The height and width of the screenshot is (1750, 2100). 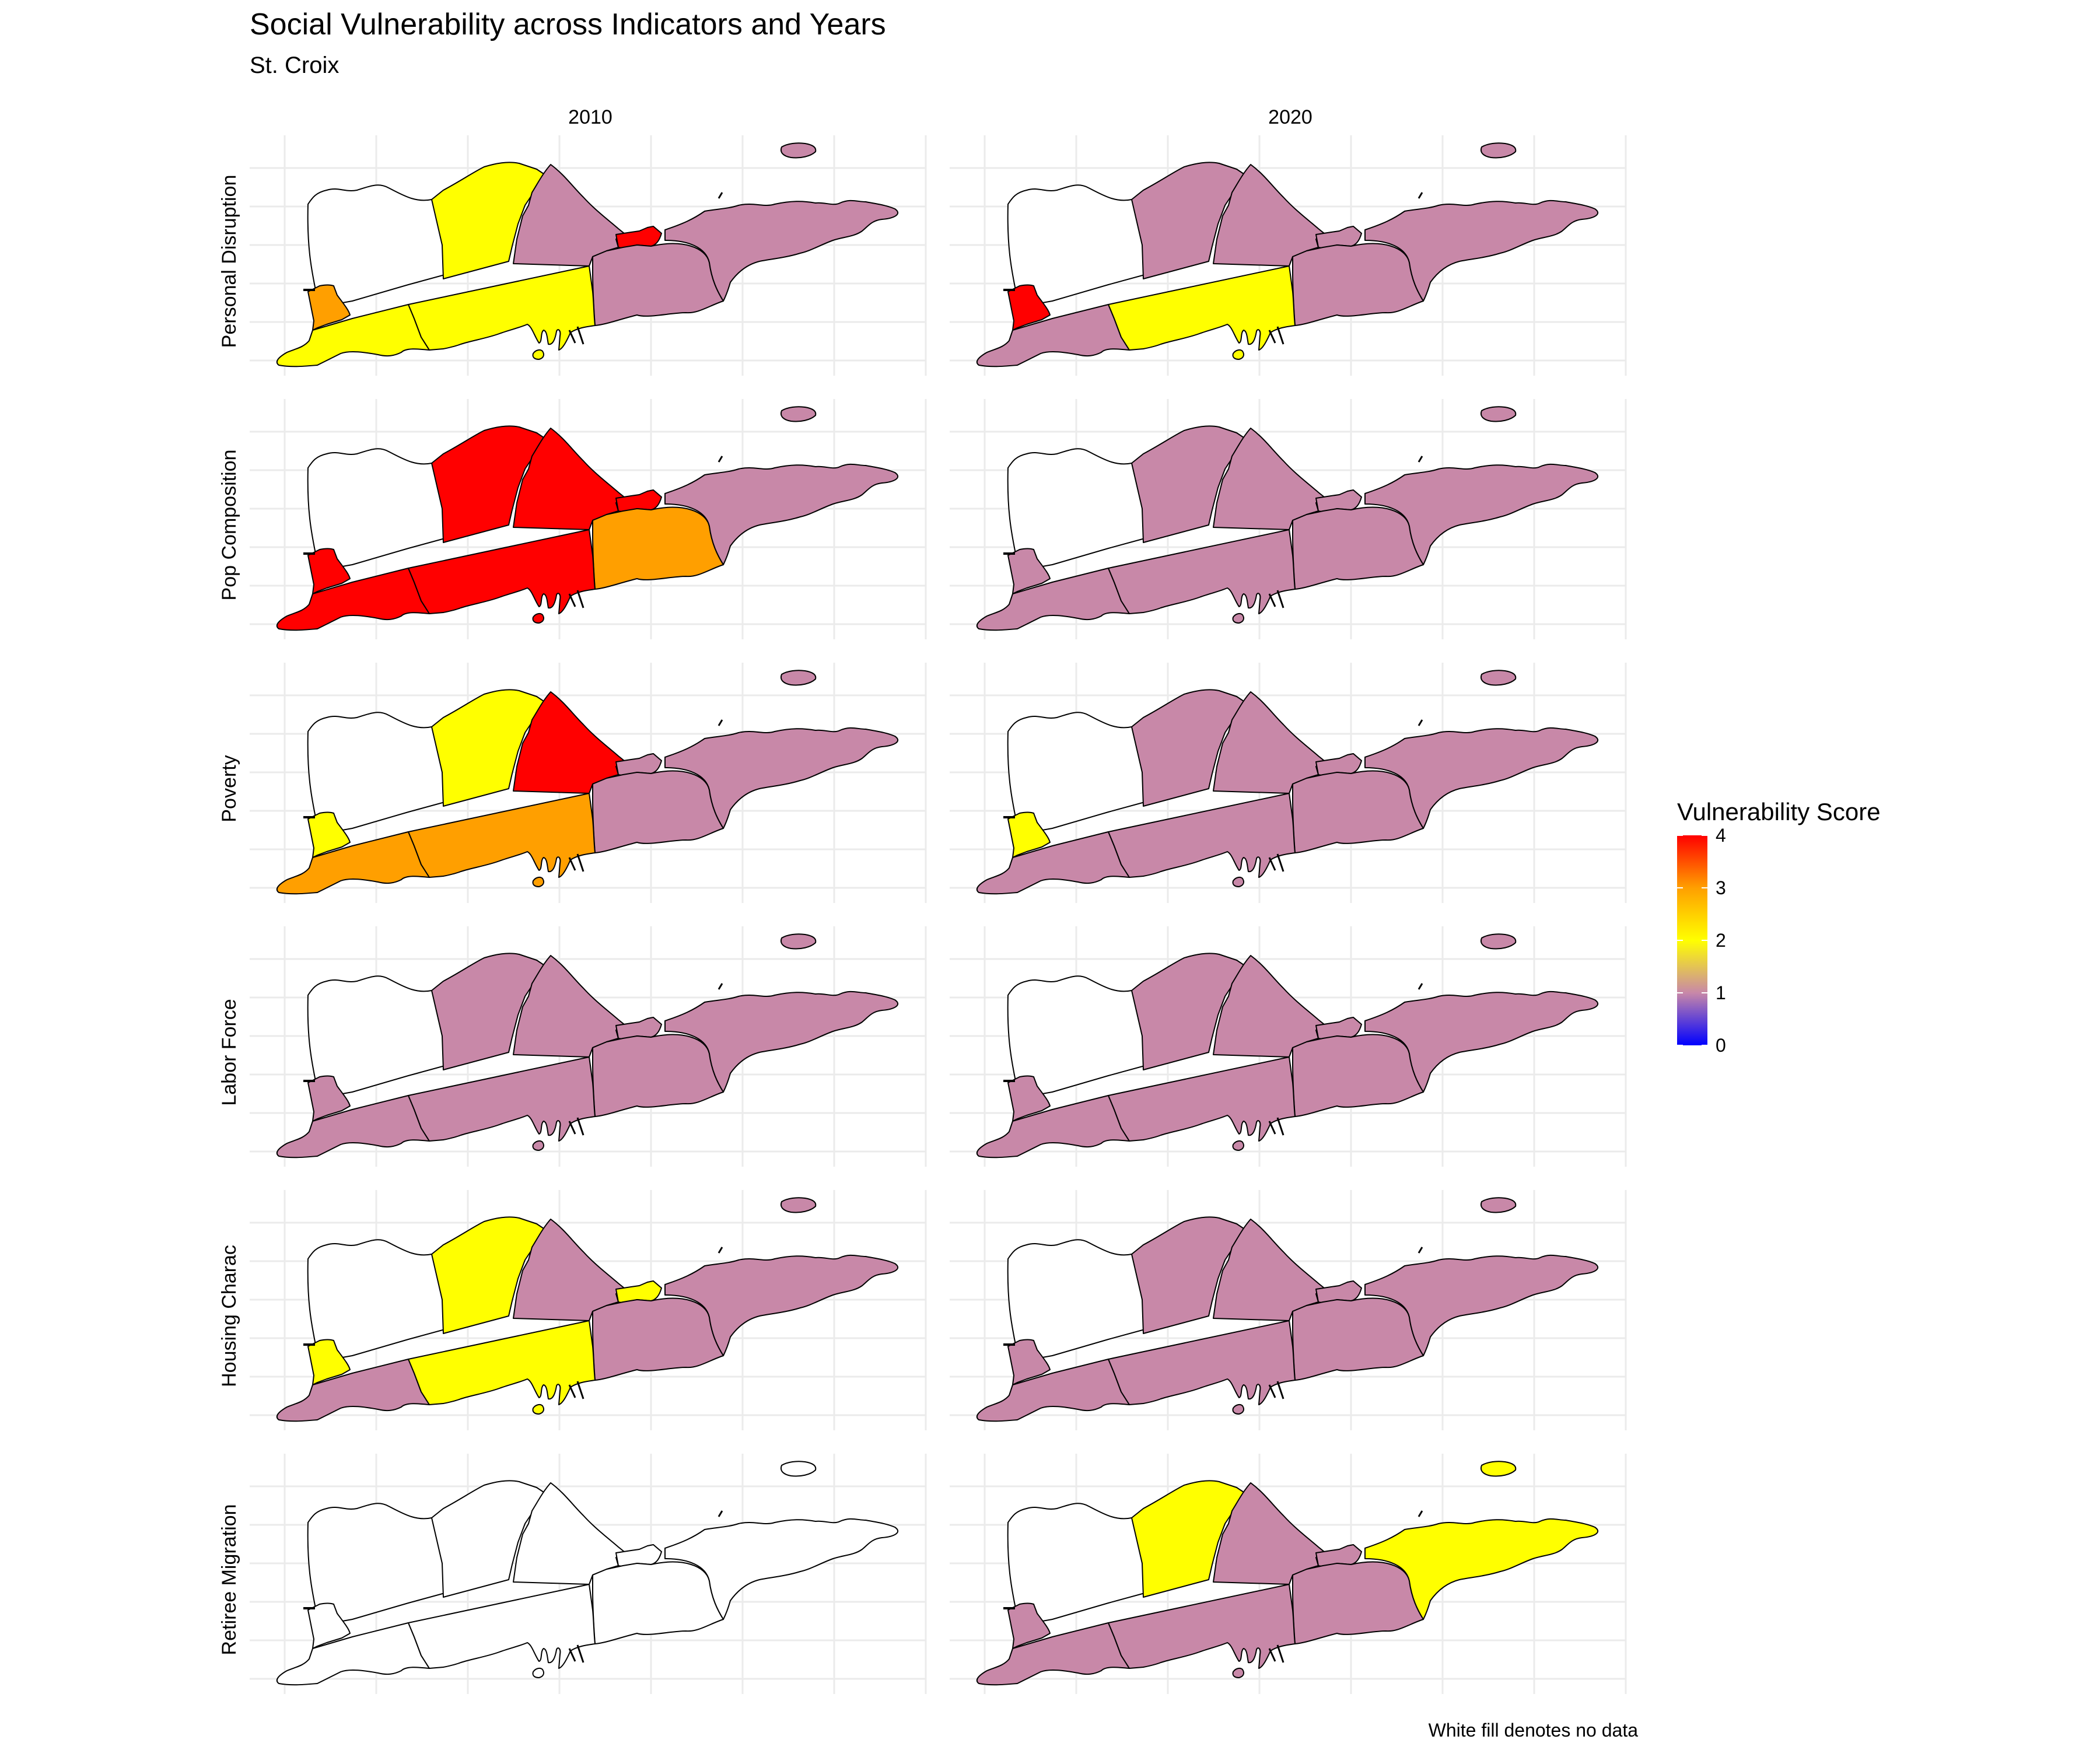 I want to click on facet-panel-labor-force-2010, so click(x=588, y=1046).